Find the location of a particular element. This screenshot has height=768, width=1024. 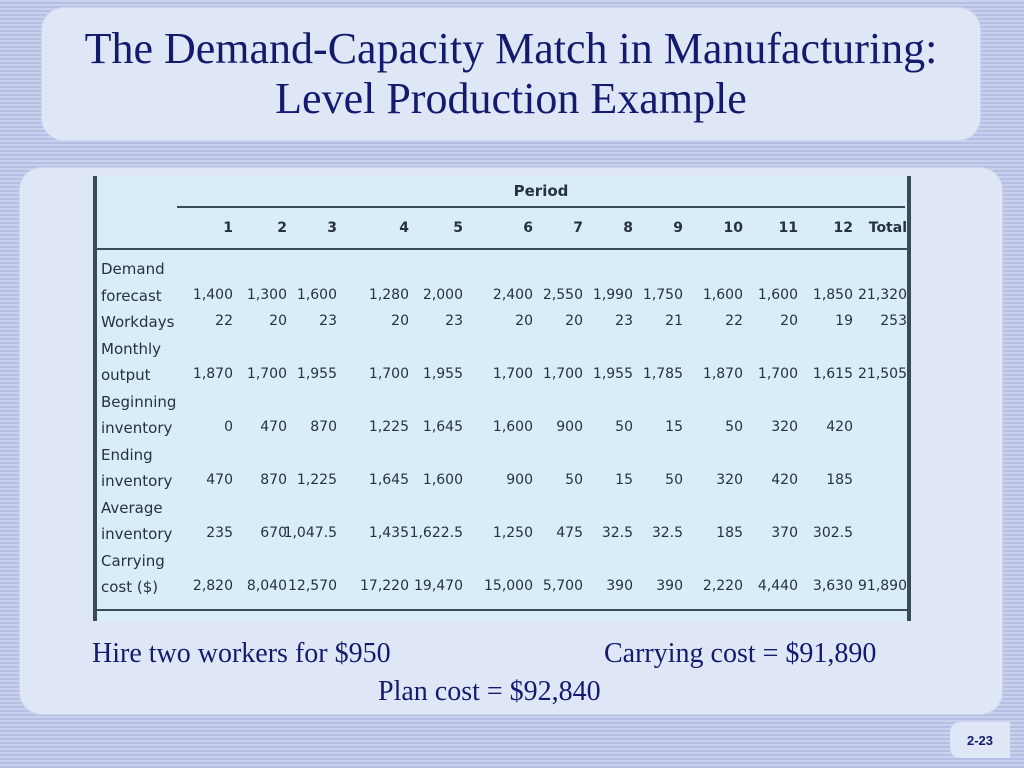

table-cell: 2,000 is located at coordinates (442, 294).